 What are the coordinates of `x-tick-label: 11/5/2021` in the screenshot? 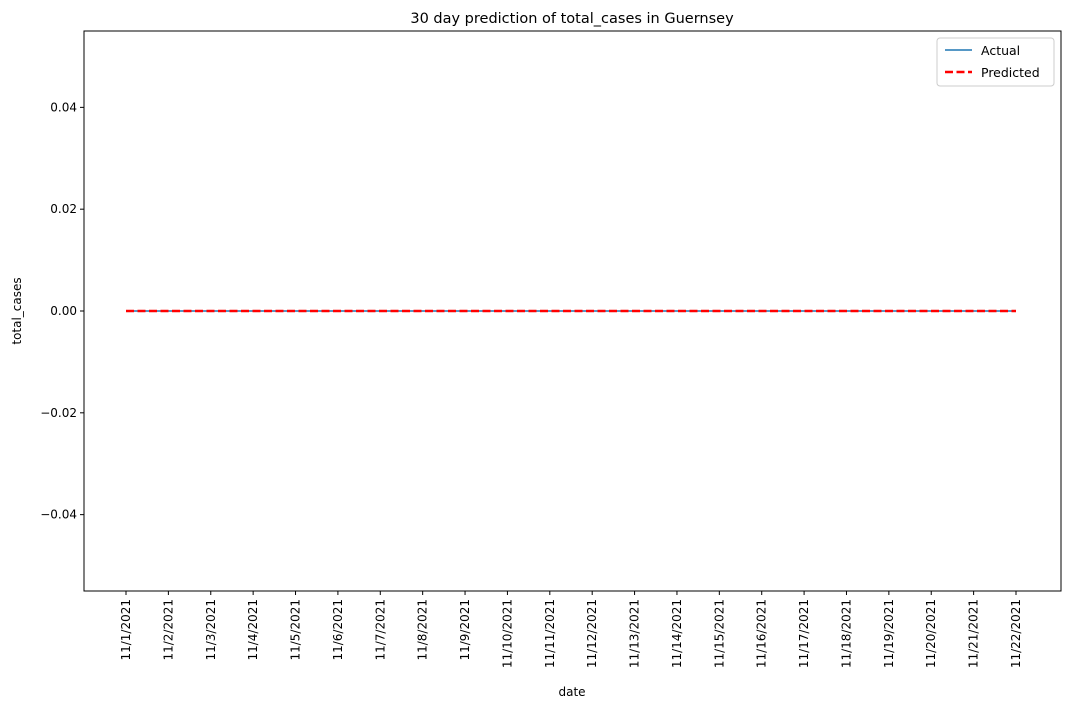 It's located at (296, 630).